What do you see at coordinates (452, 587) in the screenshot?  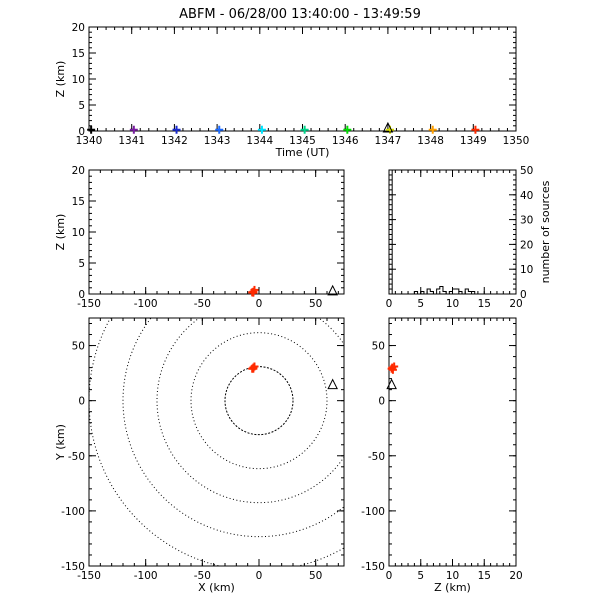 I see `x-axis-label: Z (km)` at bounding box center [452, 587].